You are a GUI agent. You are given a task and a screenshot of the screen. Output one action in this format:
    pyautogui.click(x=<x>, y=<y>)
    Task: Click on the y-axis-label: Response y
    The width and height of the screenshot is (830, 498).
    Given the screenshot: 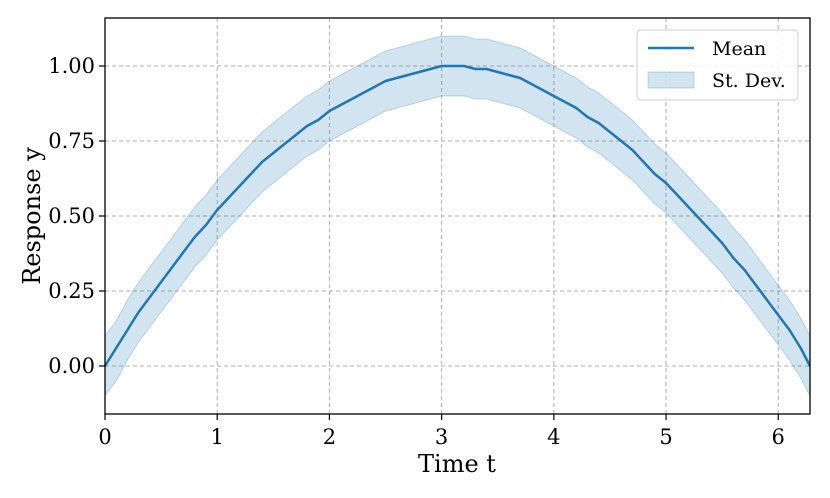 What is the action you would take?
    pyautogui.click(x=32, y=216)
    